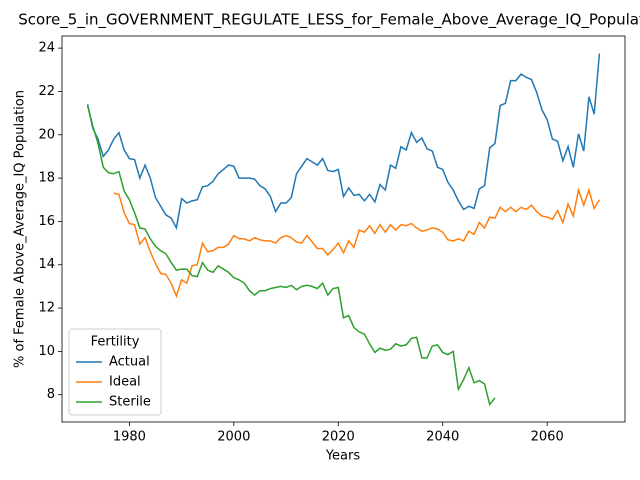  I want to click on x-axis-label: Years, so click(343, 456).